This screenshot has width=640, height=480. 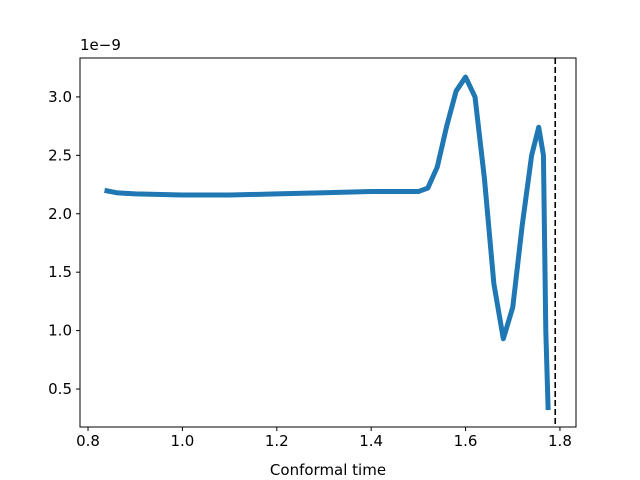 What do you see at coordinates (371, 441) in the screenshot?
I see `x-tick-label: 1.4` at bounding box center [371, 441].